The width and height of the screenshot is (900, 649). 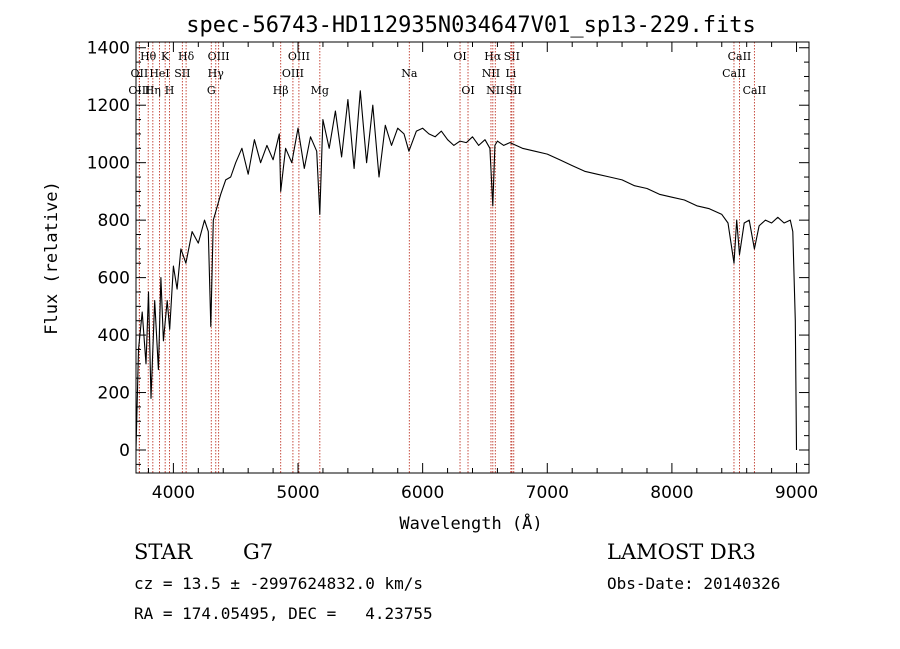 What do you see at coordinates (297, 493) in the screenshot?
I see `x-tick-label: 5000` at bounding box center [297, 493].